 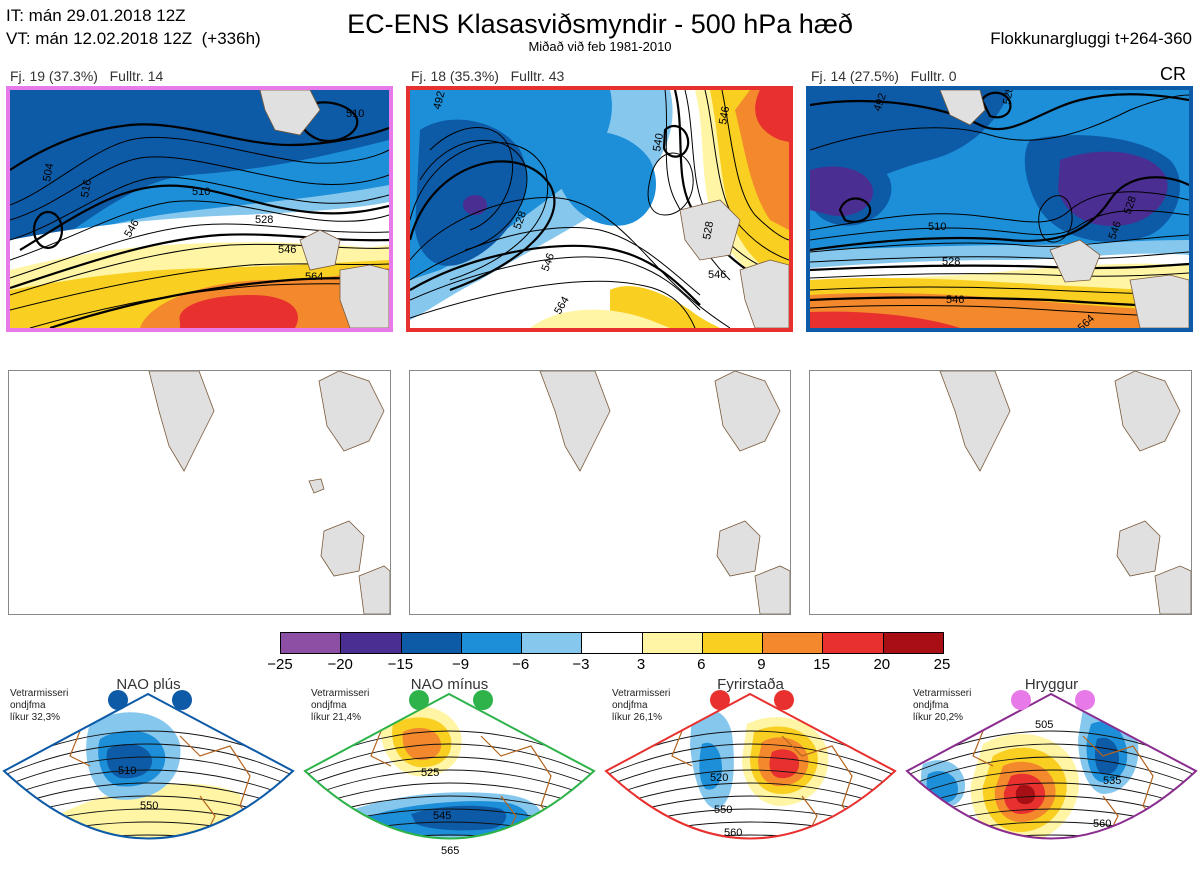 What do you see at coordinates (1112, 781) in the screenshot?
I see `regime-contour-label: 535` at bounding box center [1112, 781].